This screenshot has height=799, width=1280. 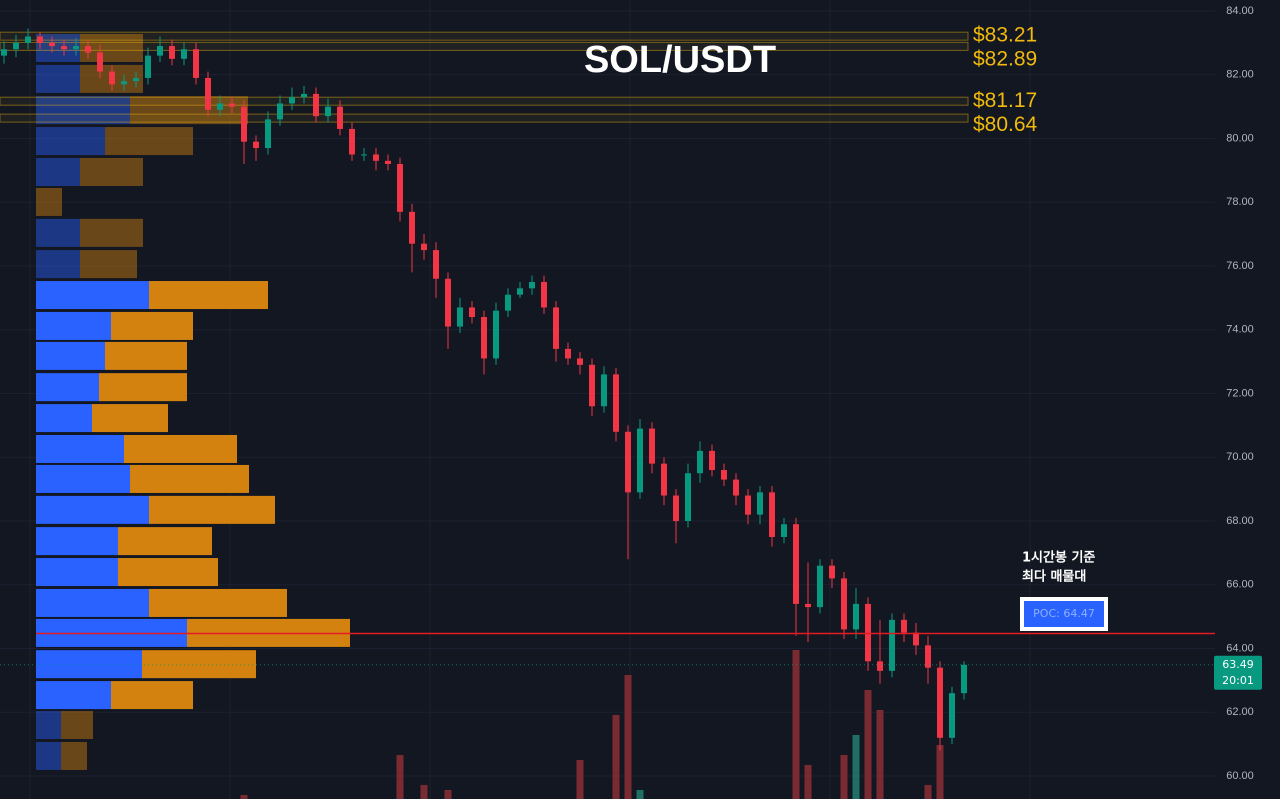 What do you see at coordinates (1238, 664) in the screenshot?
I see `current-price-label: 63.49` at bounding box center [1238, 664].